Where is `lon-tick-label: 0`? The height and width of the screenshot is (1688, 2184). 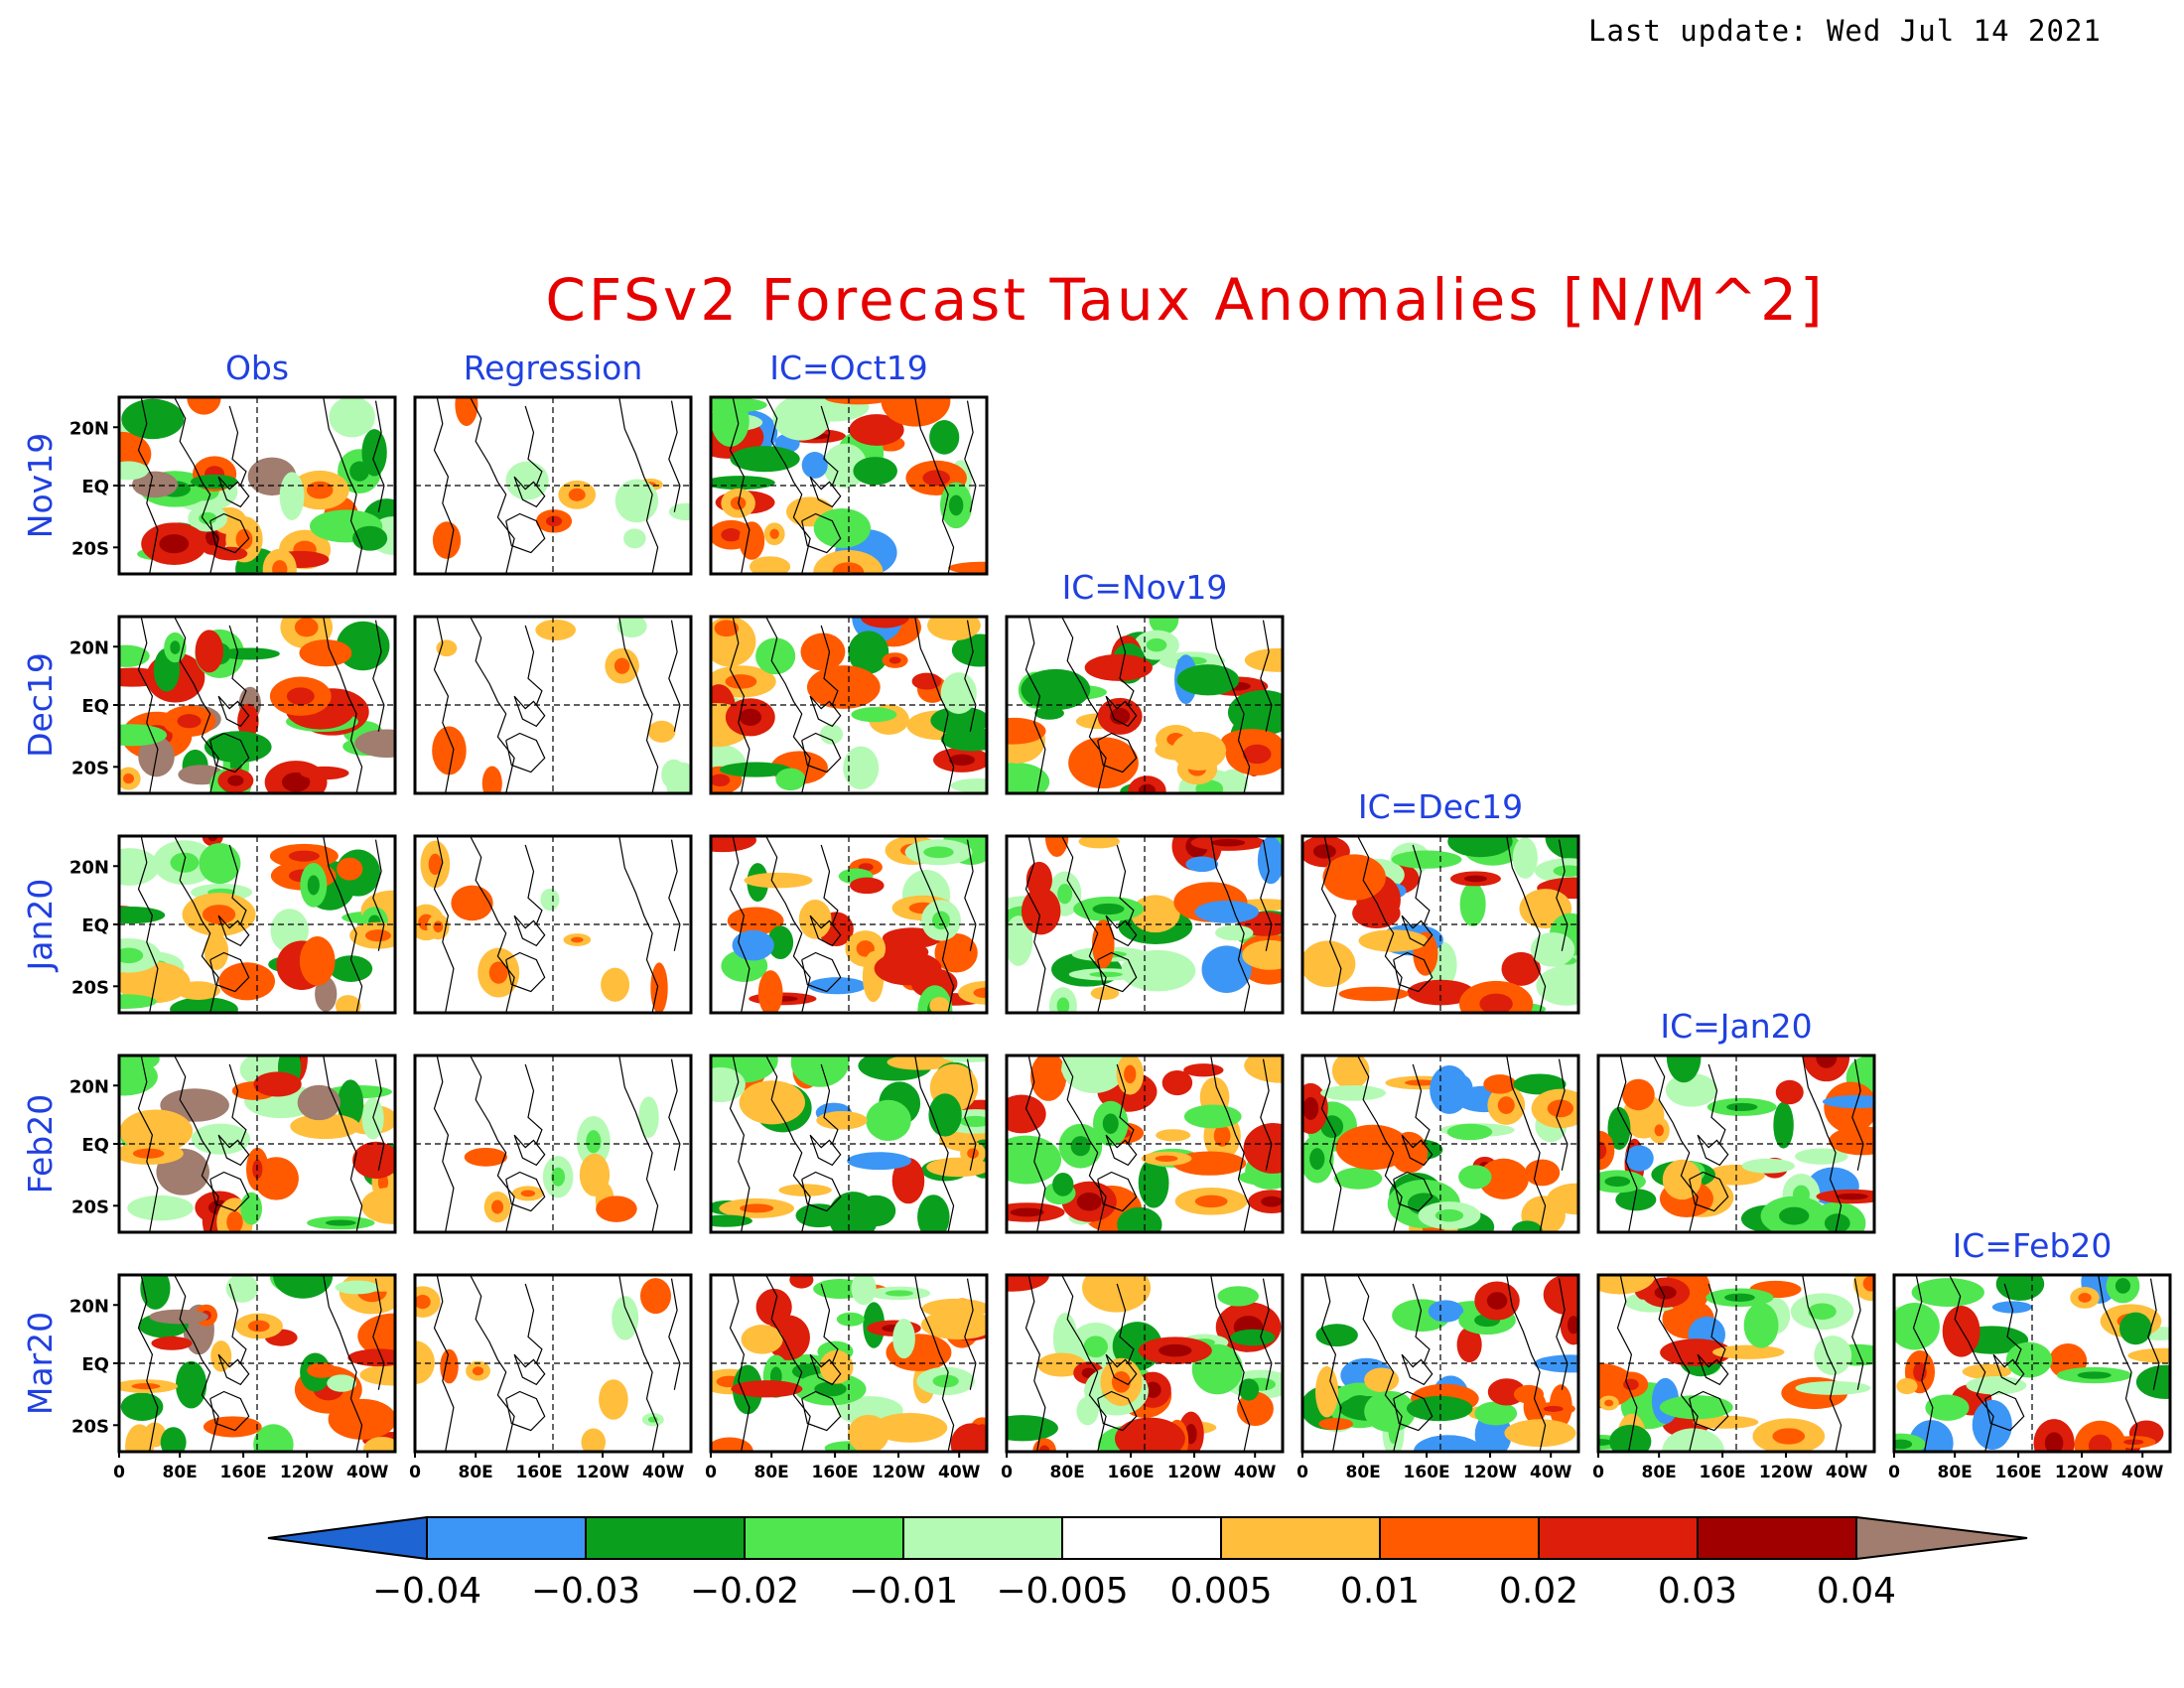
lon-tick-label: 0 is located at coordinates (711, 1472).